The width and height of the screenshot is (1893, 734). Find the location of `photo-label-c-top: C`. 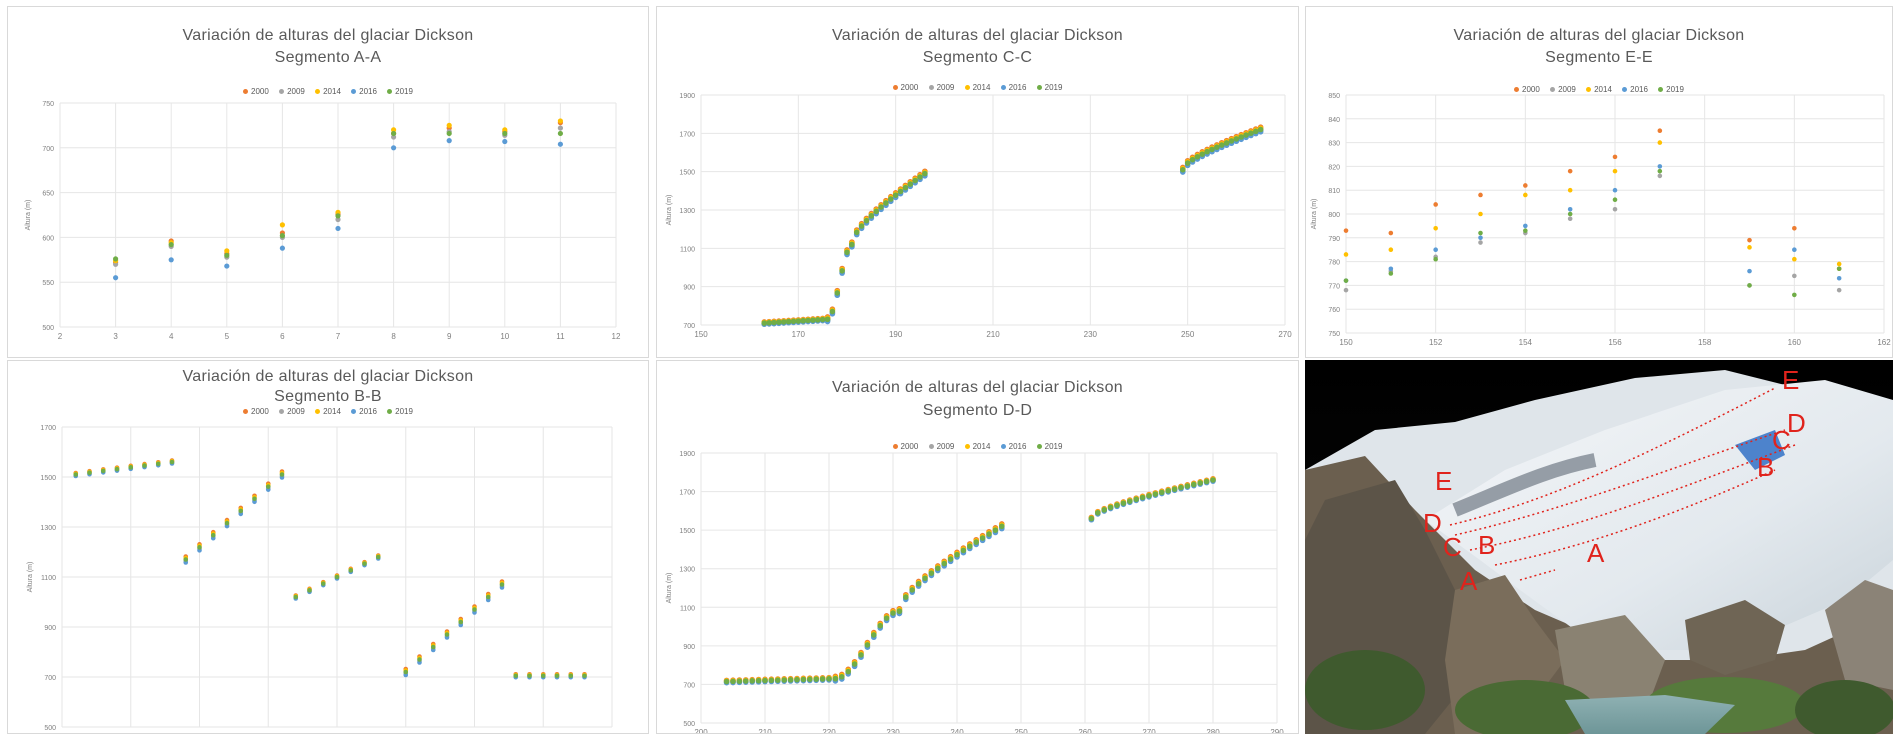

photo-label-c-top: C is located at coordinates (1781, 440).